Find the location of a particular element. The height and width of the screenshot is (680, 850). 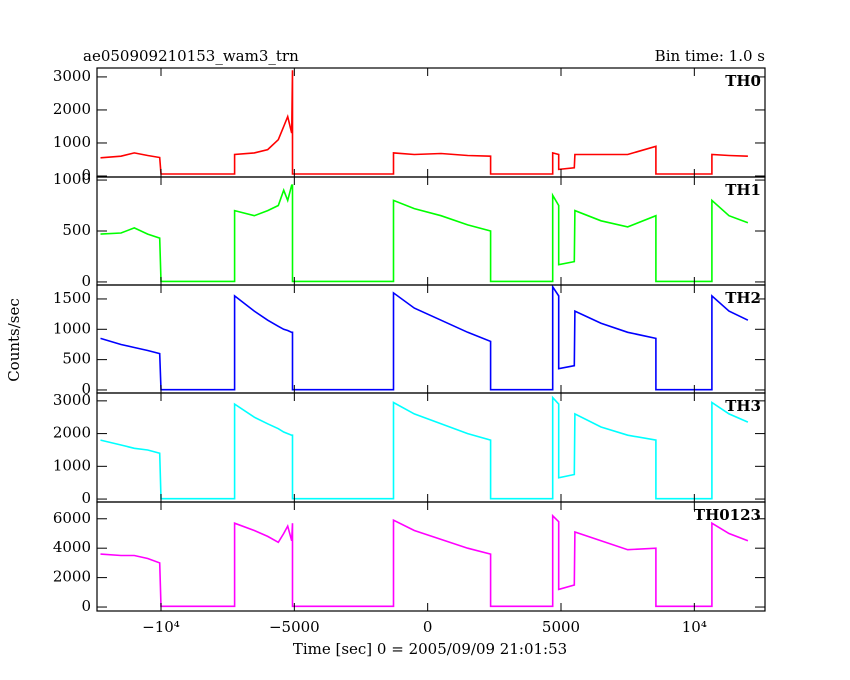

x-tick-label: 0 is located at coordinates (428, 627).